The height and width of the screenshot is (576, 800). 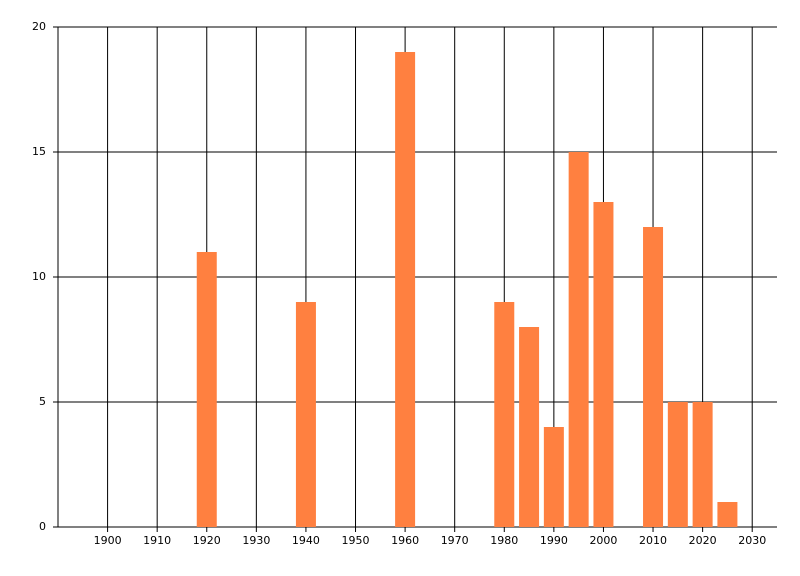 What do you see at coordinates (207, 540) in the screenshot?
I see `x-tick-label: 1920` at bounding box center [207, 540].